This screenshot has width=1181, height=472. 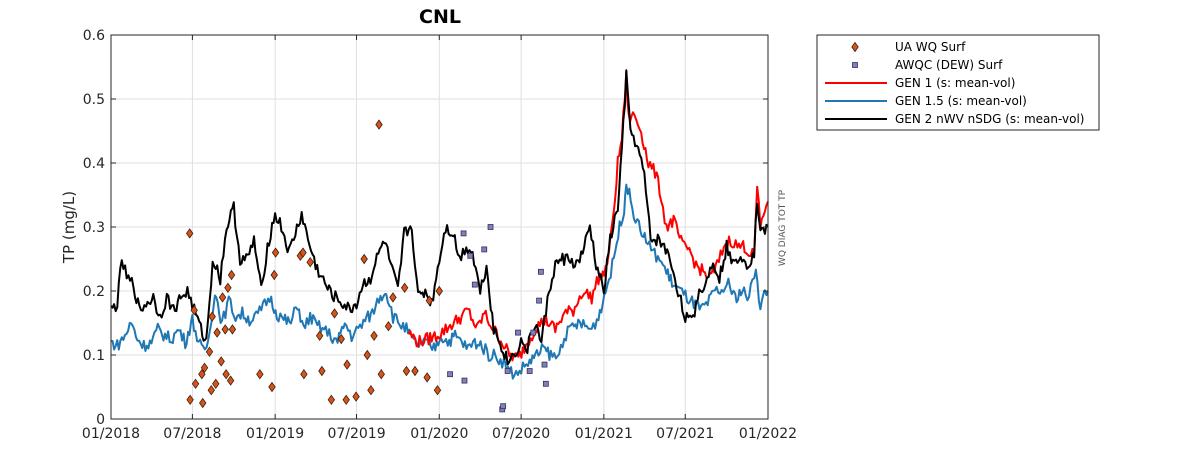 I want to click on y-tick-label: 0, so click(x=100, y=420).